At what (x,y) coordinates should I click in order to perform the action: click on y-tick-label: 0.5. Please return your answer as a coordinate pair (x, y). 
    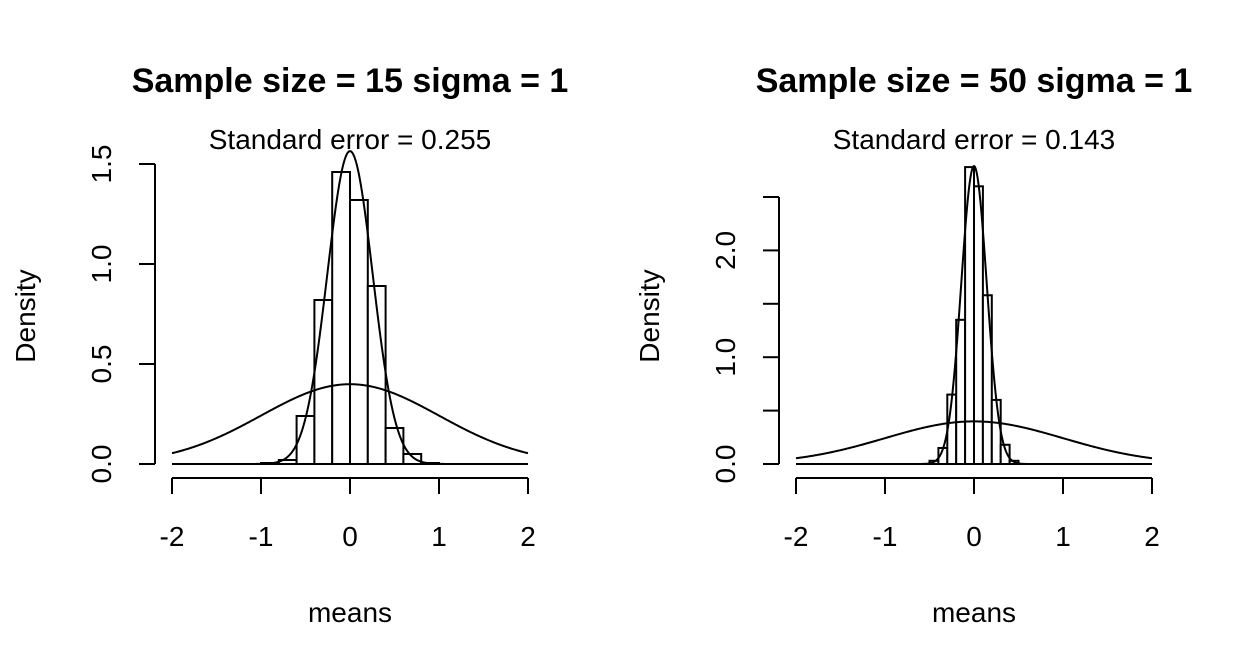
    Looking at the image, I should click on (101, 364).